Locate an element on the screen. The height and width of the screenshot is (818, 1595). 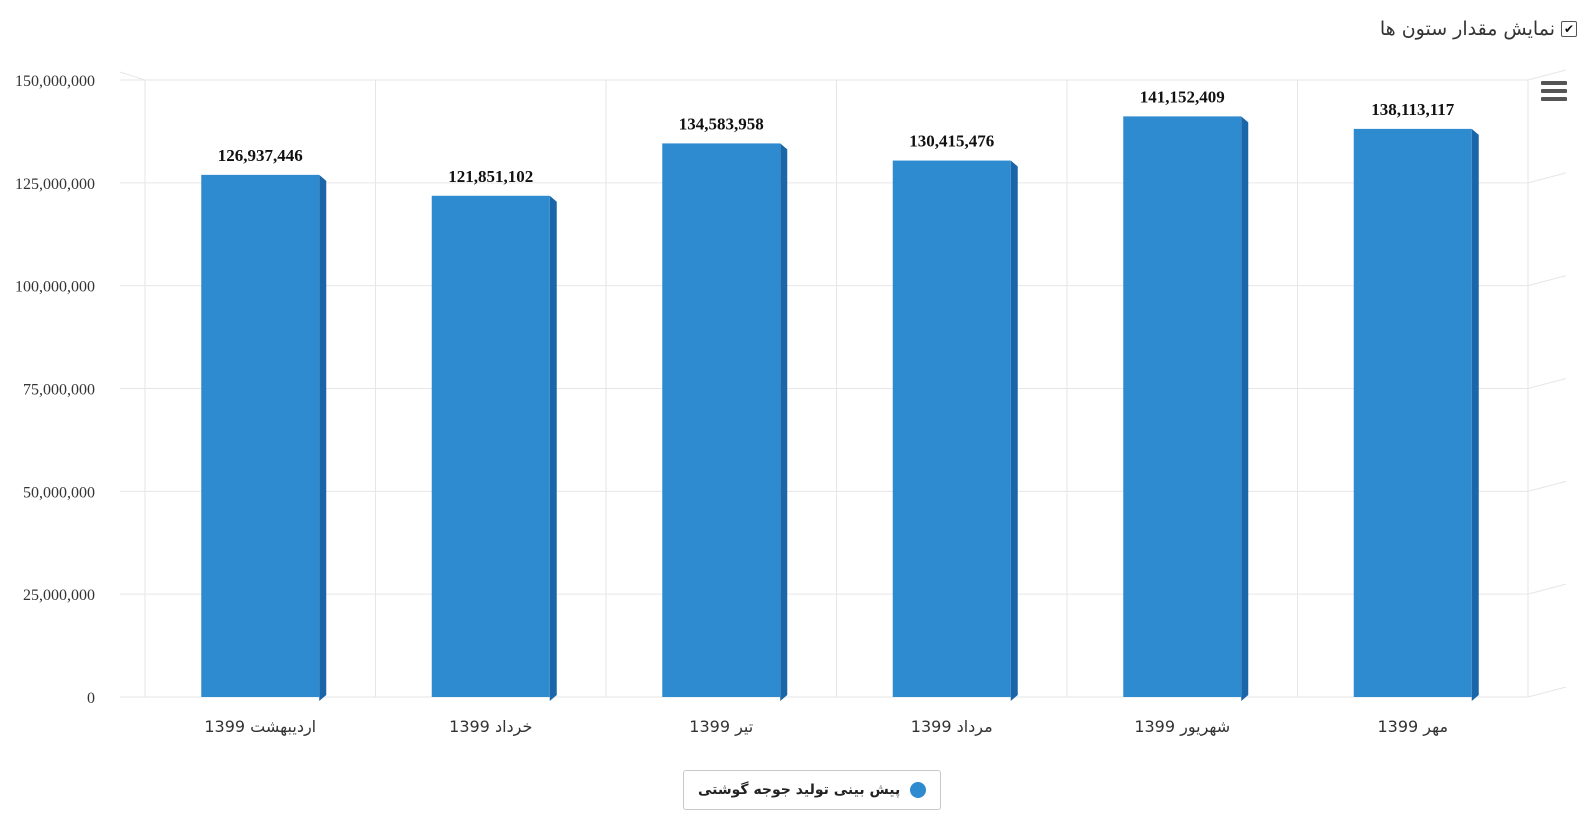
show-values-checkbox: ✔ is located at coordinates (1569, 29).